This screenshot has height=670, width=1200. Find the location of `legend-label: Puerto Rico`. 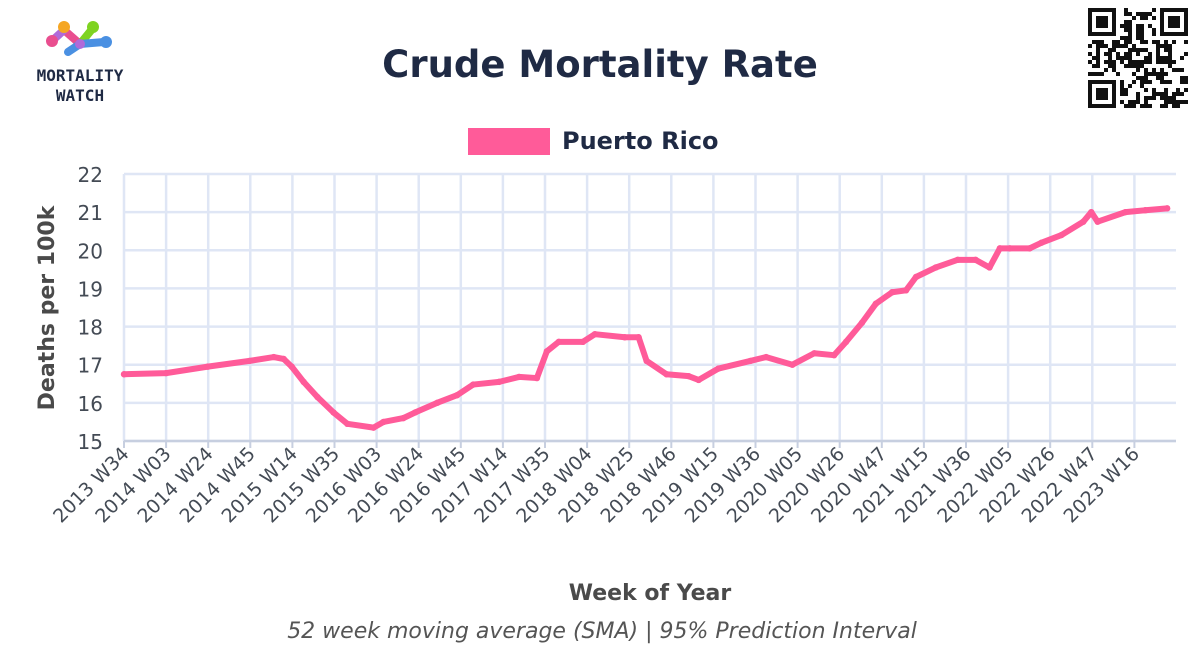

legend-label: Puerto Rico is located at coordinates (640, 141).